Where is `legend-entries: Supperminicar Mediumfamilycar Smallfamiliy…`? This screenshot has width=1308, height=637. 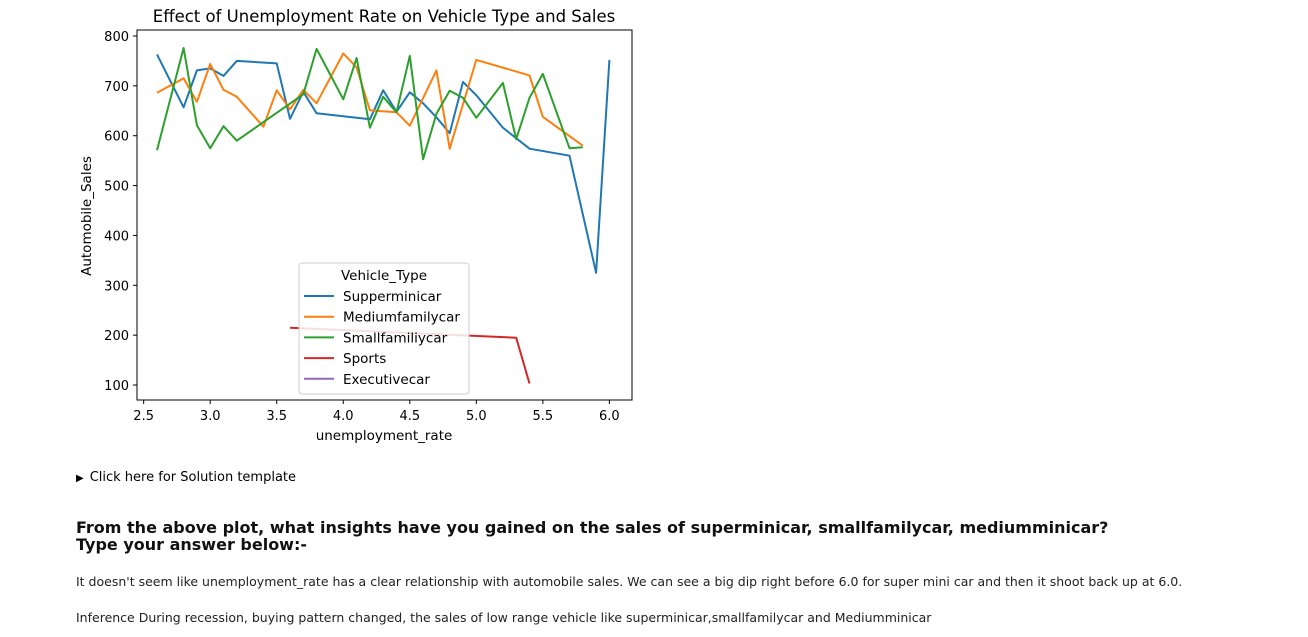
legend-entries: Supperminicar Mediumfamilycar Smallfamiliy… is located at coordinates (382, 338).